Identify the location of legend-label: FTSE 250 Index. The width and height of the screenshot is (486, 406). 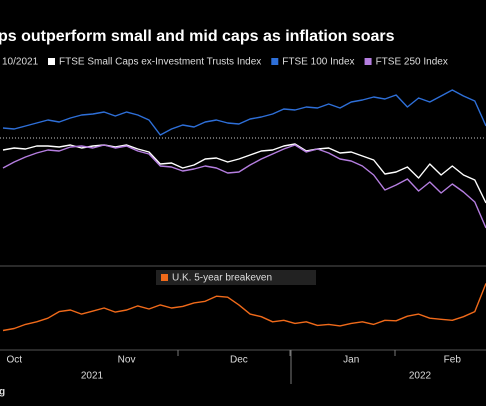
(412, 62).